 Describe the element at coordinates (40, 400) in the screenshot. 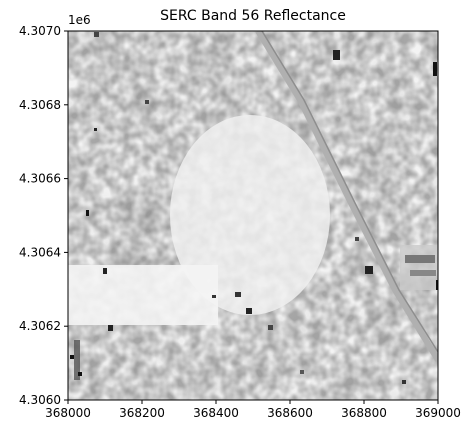

I see `y-tick-label: 4.3060` at that location.